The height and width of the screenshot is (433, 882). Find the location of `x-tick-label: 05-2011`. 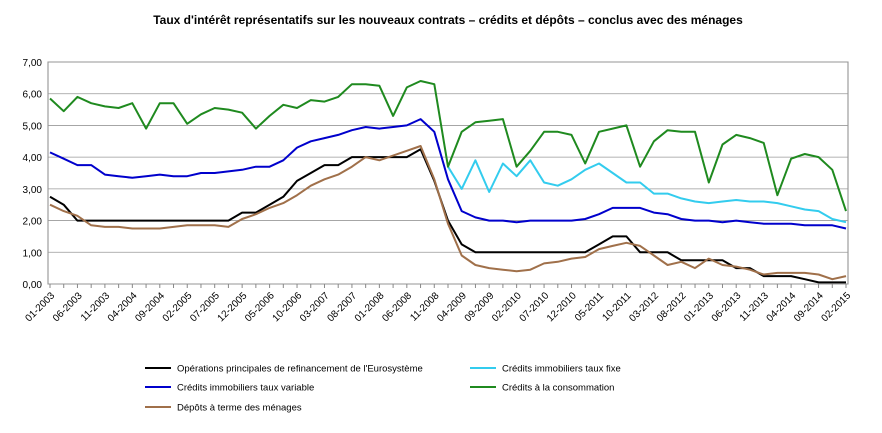

x-tick-label: 05-2011 is located at coordinates (590, 307).